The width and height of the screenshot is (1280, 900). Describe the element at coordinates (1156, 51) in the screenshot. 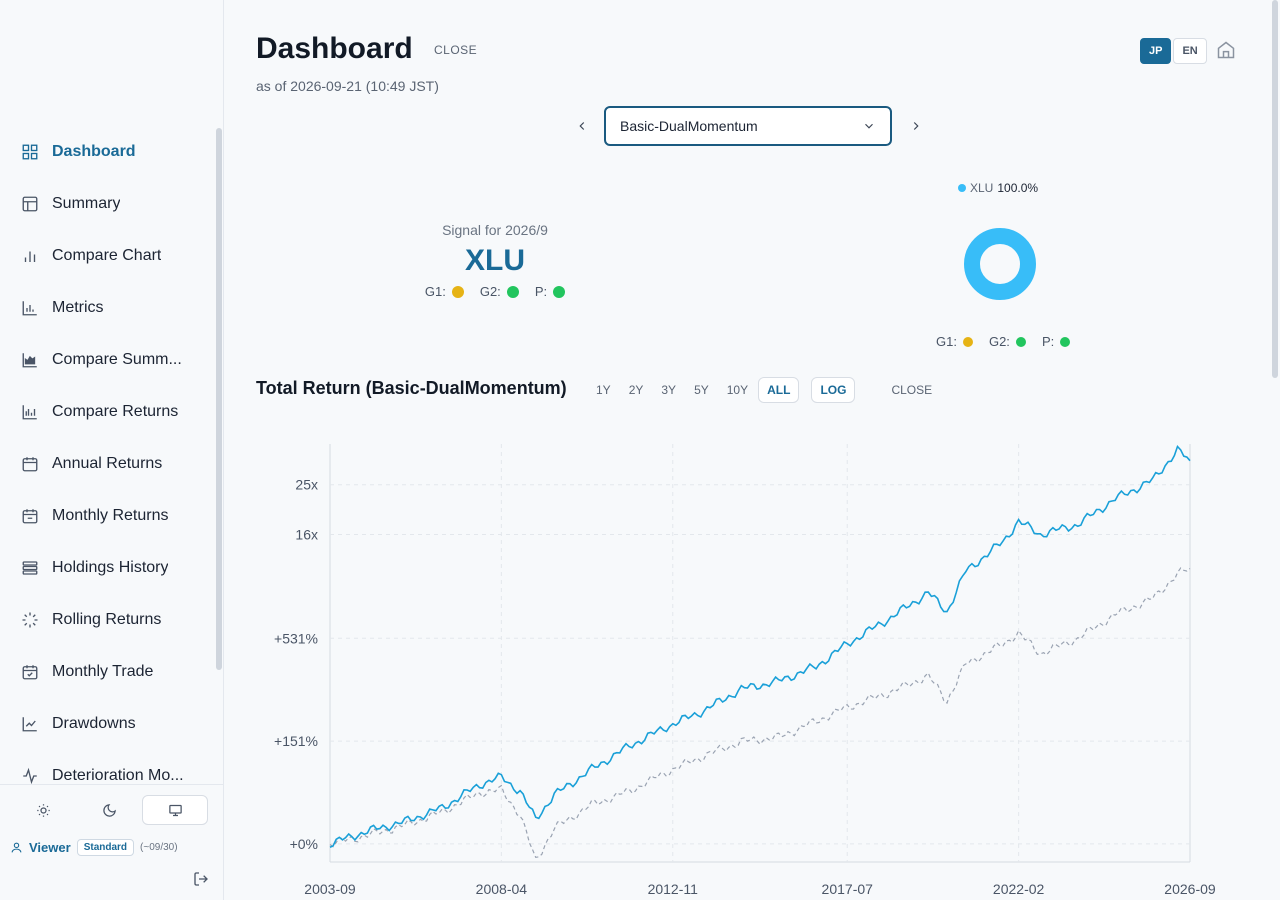

I see `lang-jp-button: JP` at that location.